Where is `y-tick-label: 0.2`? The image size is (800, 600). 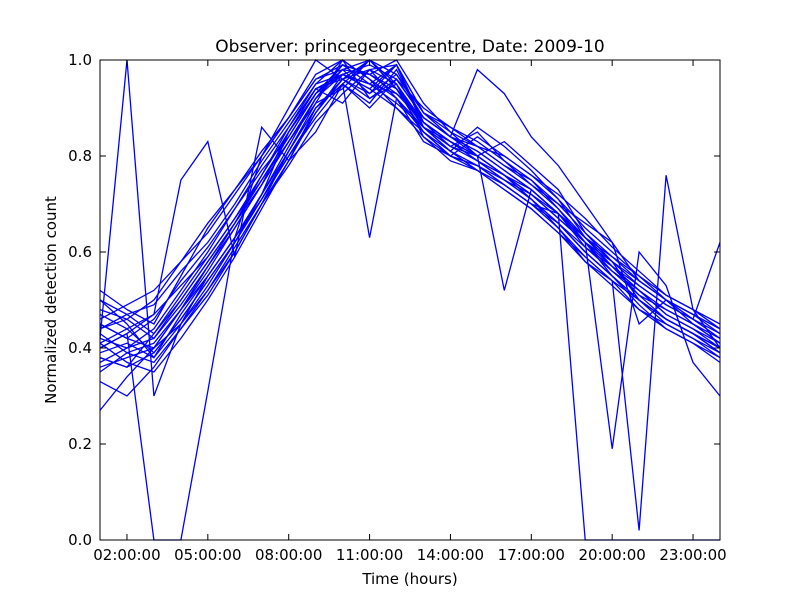
y-tick-label: 0.2 is located at coordinates (80, 444).